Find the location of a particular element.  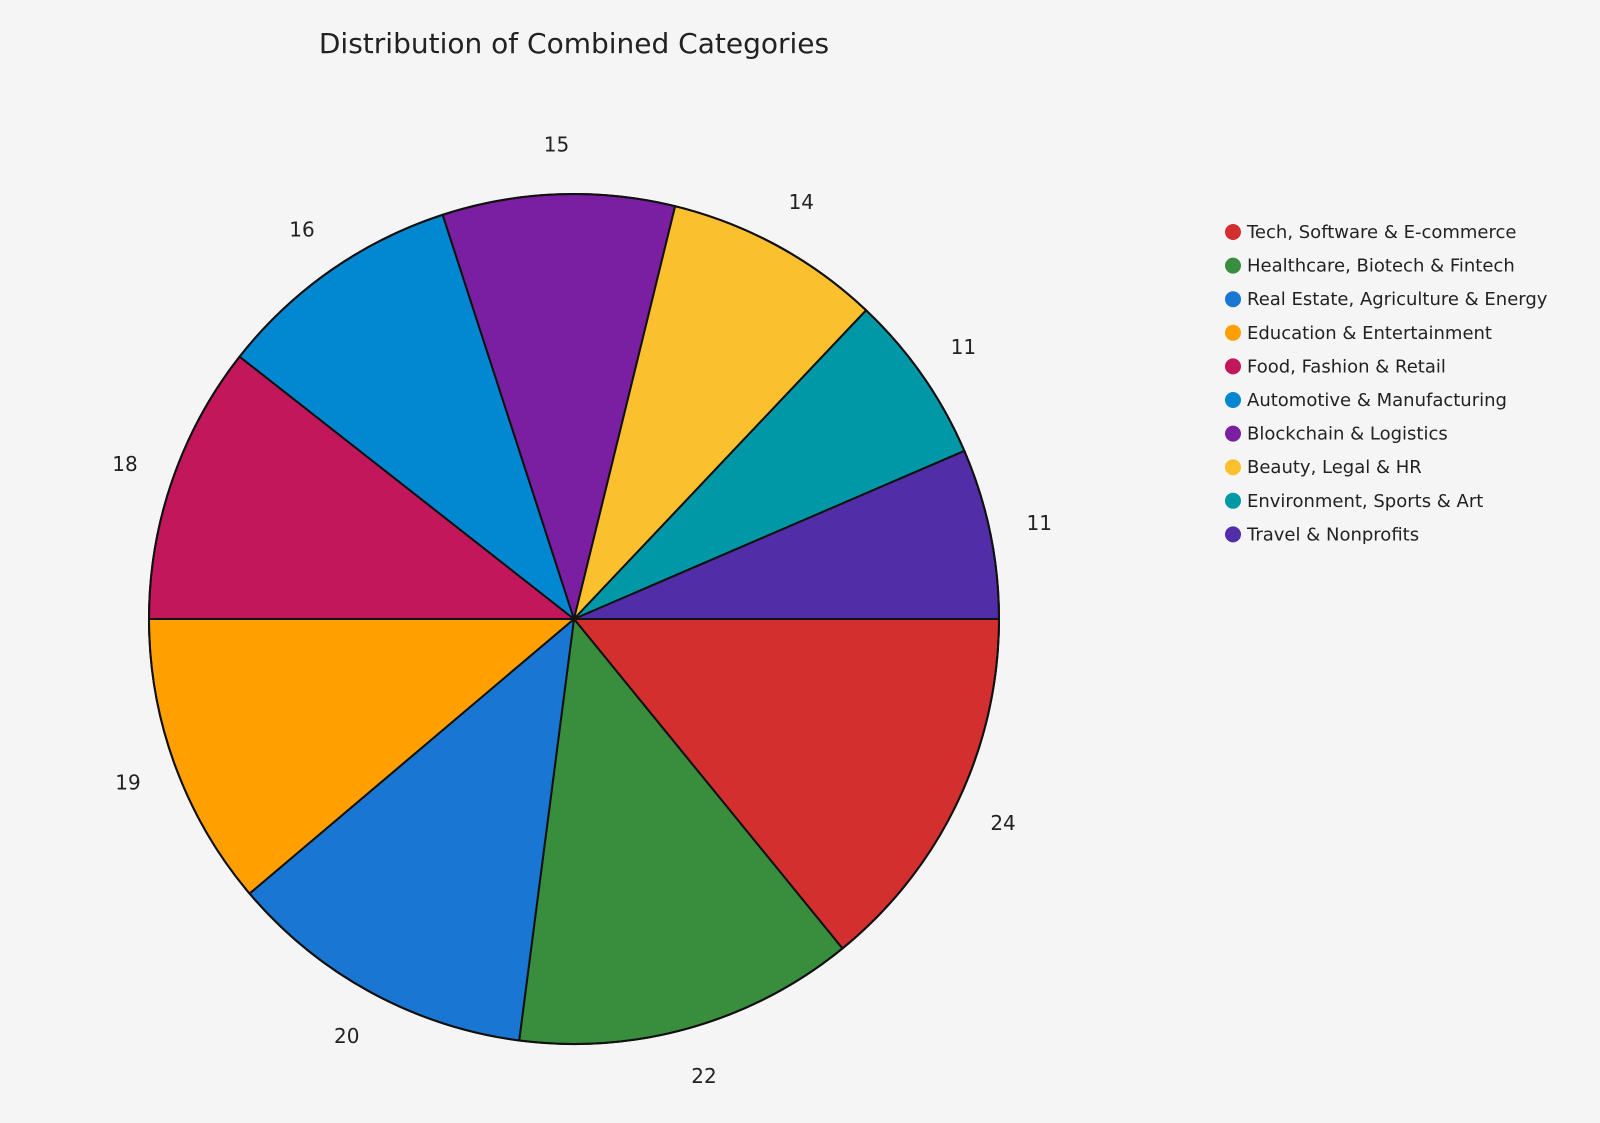

legend-label-travel-and-nonprofits: Travel & Nonprofits is located at coordinates (1332, 534).